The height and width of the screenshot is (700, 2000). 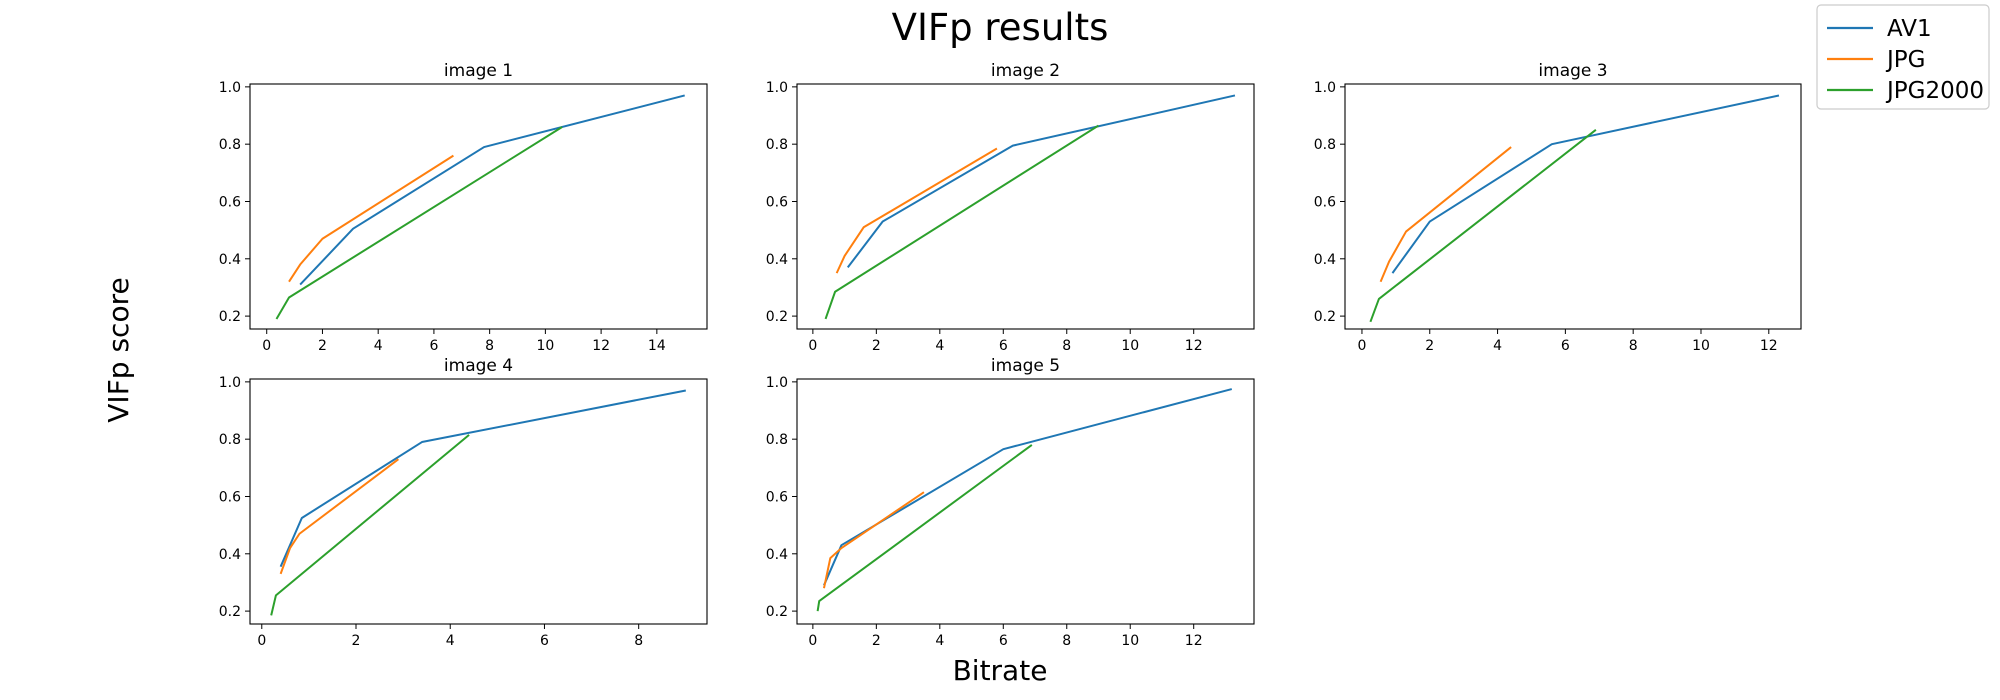 What do you see at coordinates (1000, 670) in the screenshot?
I see `x-axis-label: Bitrate` at bounding box center [1000, 670].